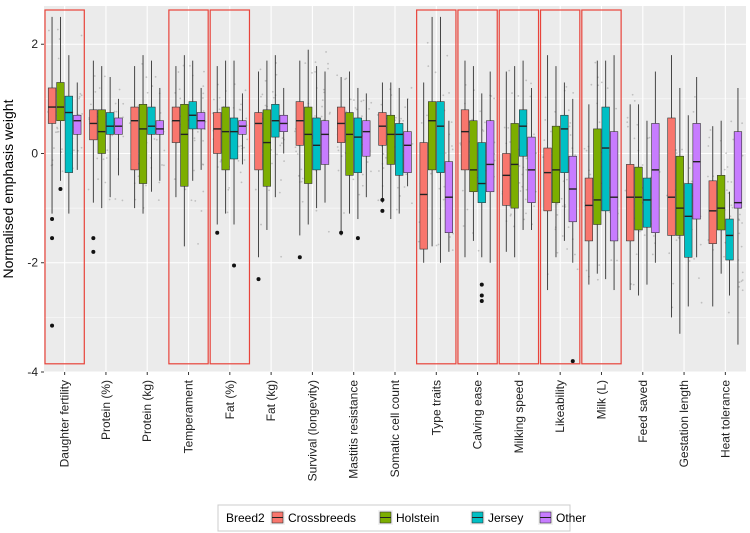 The height and width of the screenshot is (533, 750). What do you see at coordinates (106, 410) in the screenshot?
I see `x-tick-label: Protein (%)` at bounding box center [106, 410].